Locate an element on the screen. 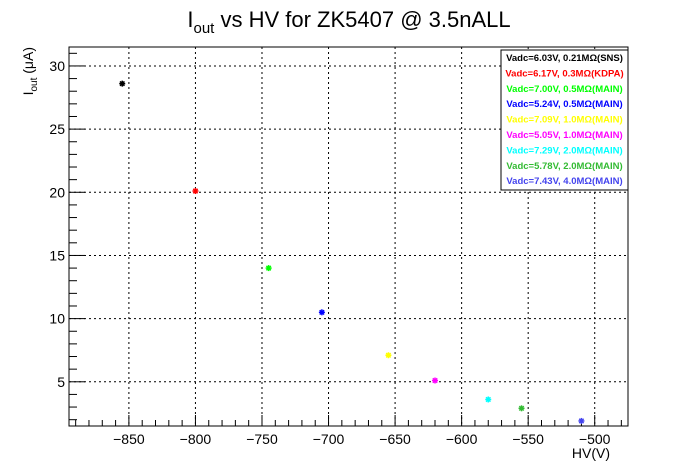  legend-entry: Vadc=6.17V, 0.3MΩ(KDPA) is located at coordinates (564, 73).